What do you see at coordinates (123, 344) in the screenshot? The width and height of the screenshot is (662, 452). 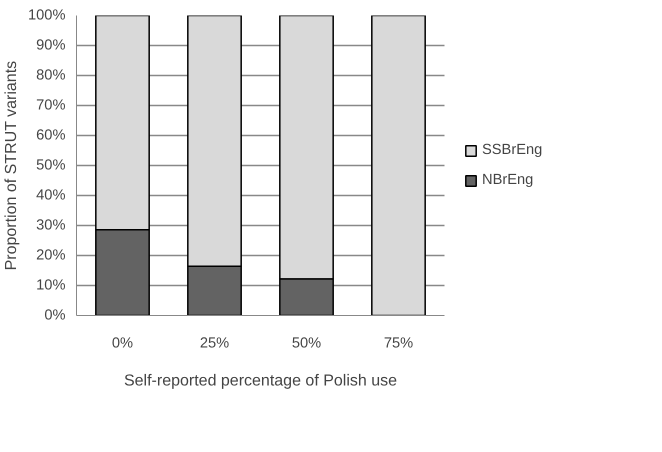 I see `x-tick-label: 0%` at bounding box center [123, 344].